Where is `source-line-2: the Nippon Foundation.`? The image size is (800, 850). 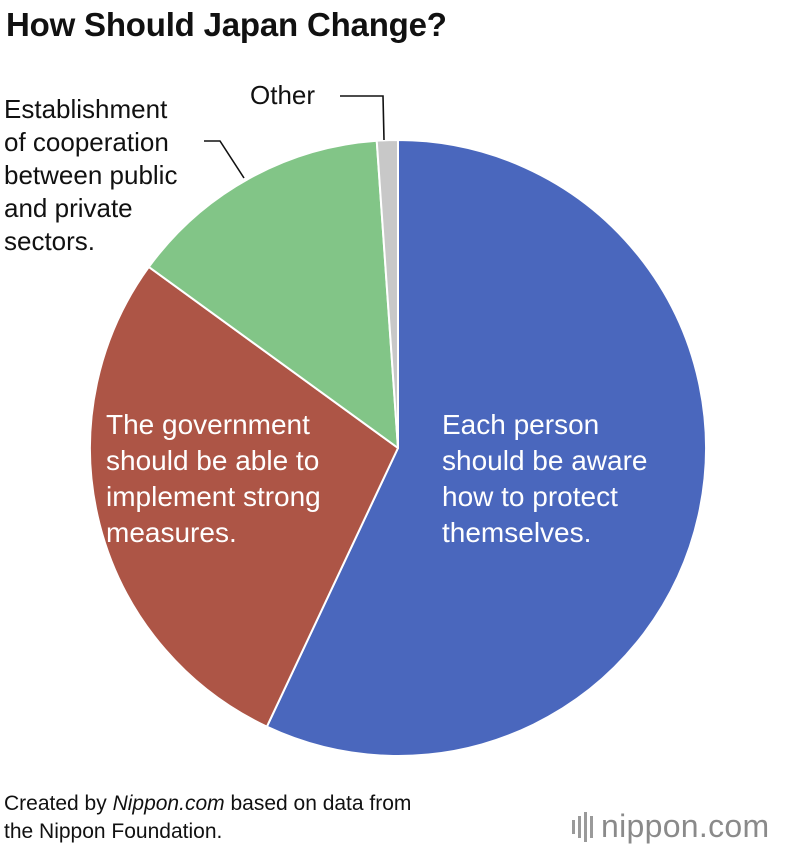
source-line-2: the Nippon Foundation. is located at coordinates (113, 831).